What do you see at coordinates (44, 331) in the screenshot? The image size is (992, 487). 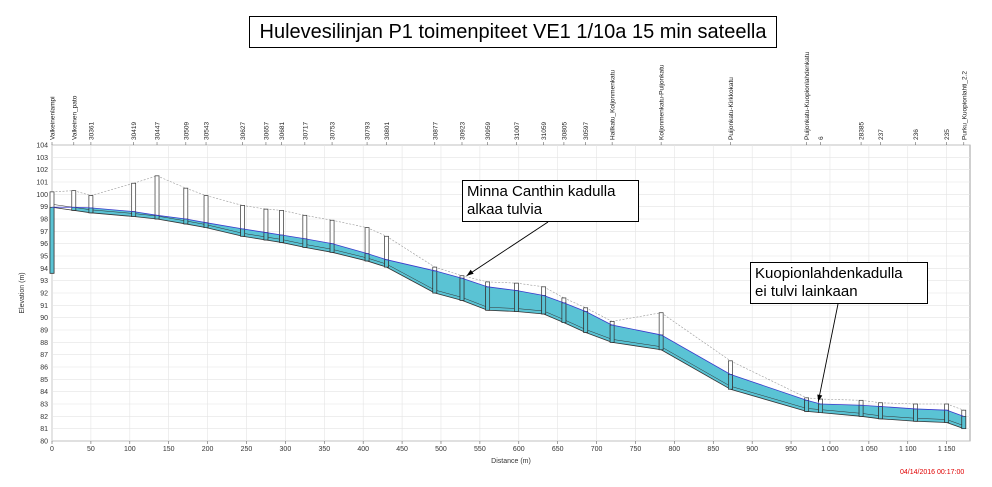 I see `y-tick-label: 89` at bounding box center [44, 331].